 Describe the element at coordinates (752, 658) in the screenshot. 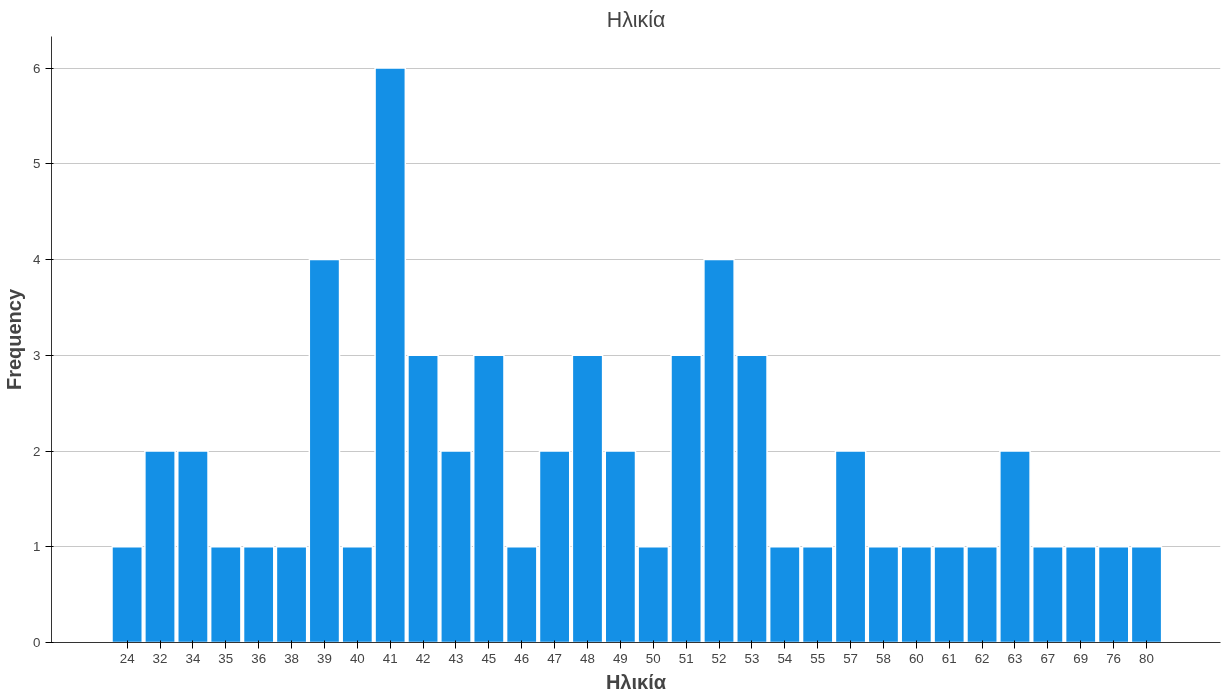

I see `x-tick-label: 53` at that location.